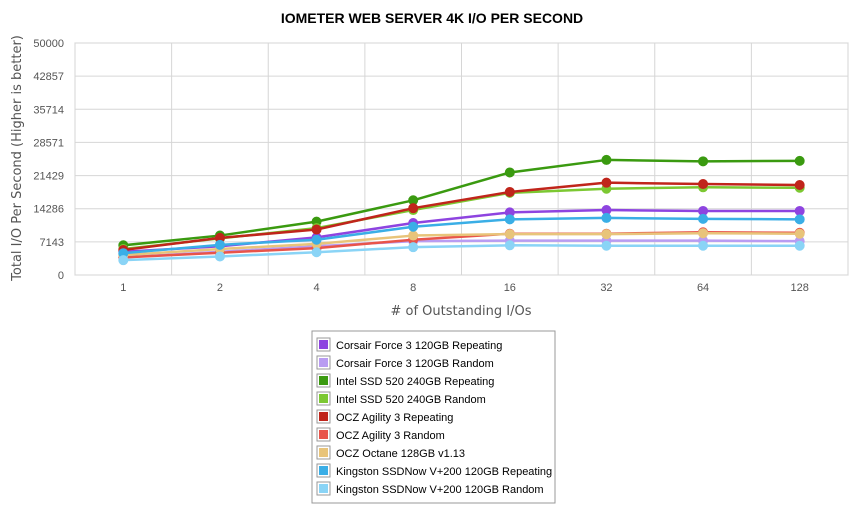 This screenshot has width=850, height=520. I want to click on legend-item: OCZ Agility 3 Random, so click(380, 434).